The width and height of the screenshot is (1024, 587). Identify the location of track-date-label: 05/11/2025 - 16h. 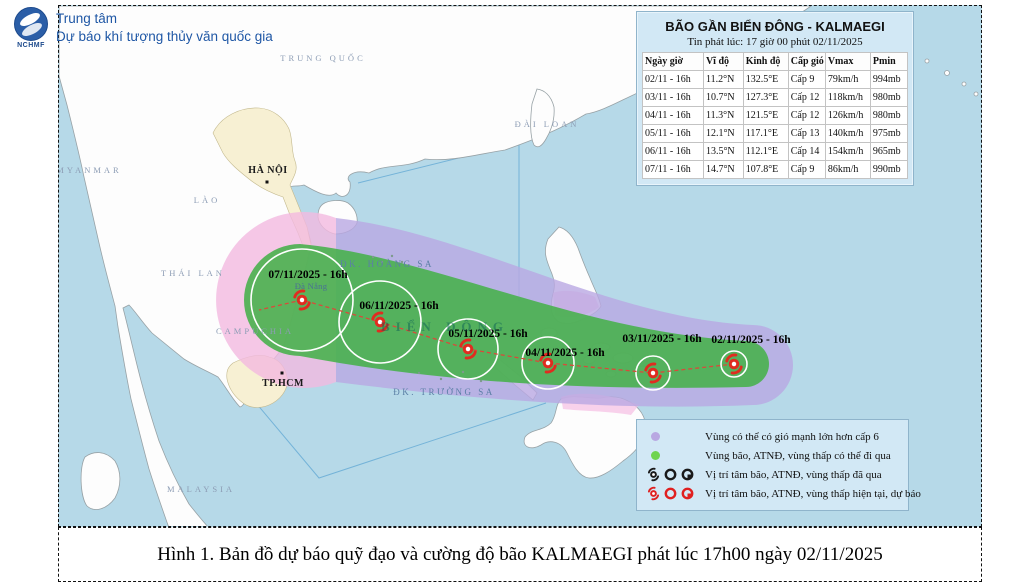
(488, 334).